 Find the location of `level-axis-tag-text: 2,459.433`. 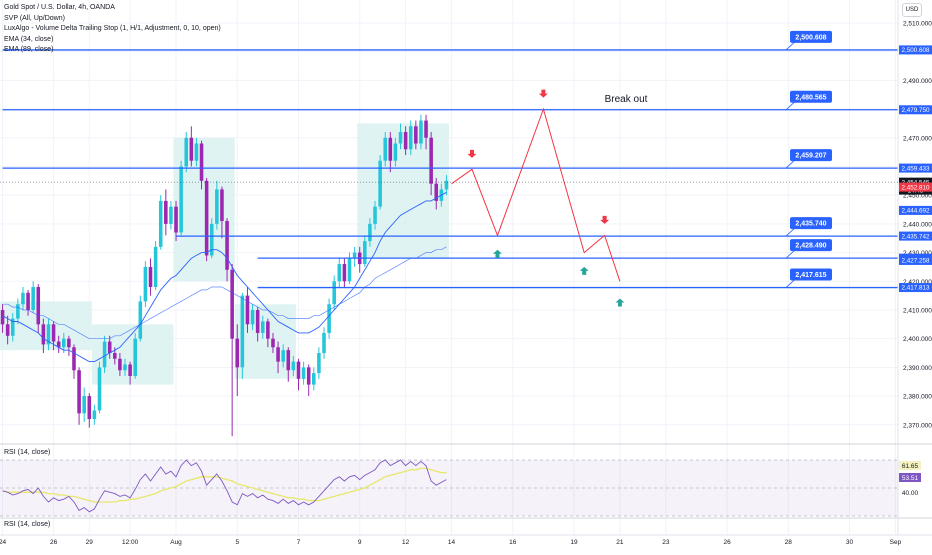

level-axis-tag-text: 2,459.433 is located at coordinates (915, 168).